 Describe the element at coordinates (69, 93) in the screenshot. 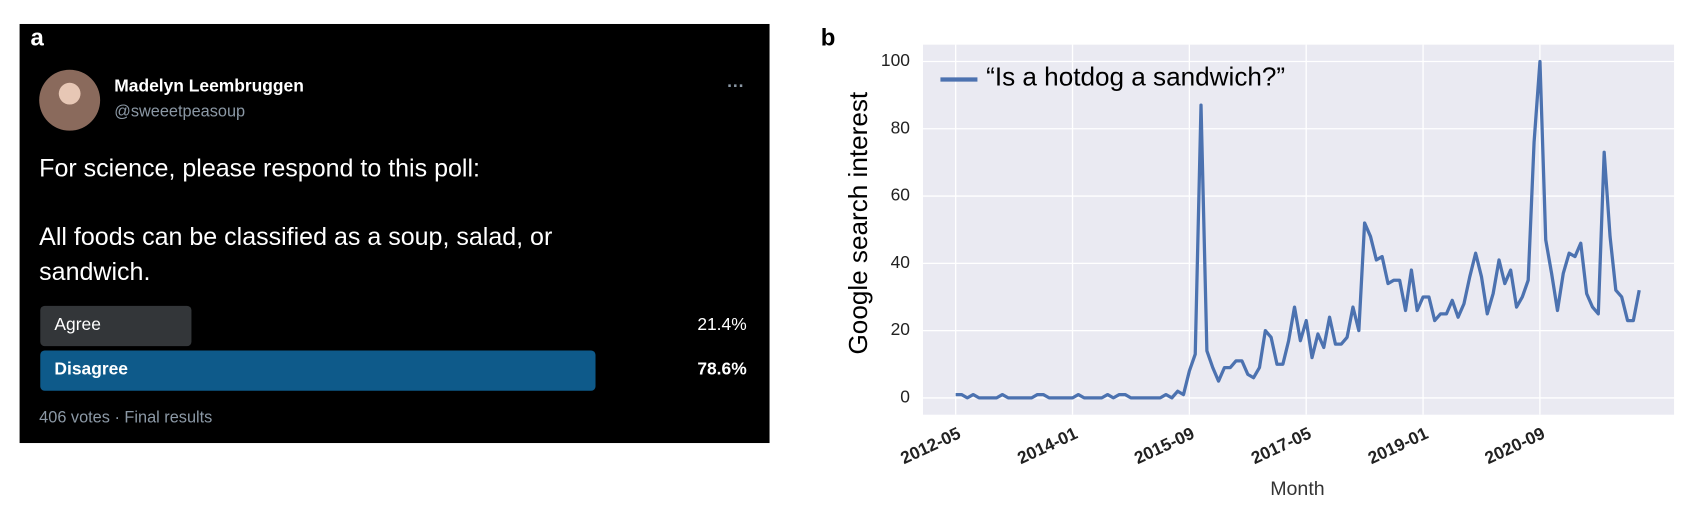

I see `avatar-face` at that location.